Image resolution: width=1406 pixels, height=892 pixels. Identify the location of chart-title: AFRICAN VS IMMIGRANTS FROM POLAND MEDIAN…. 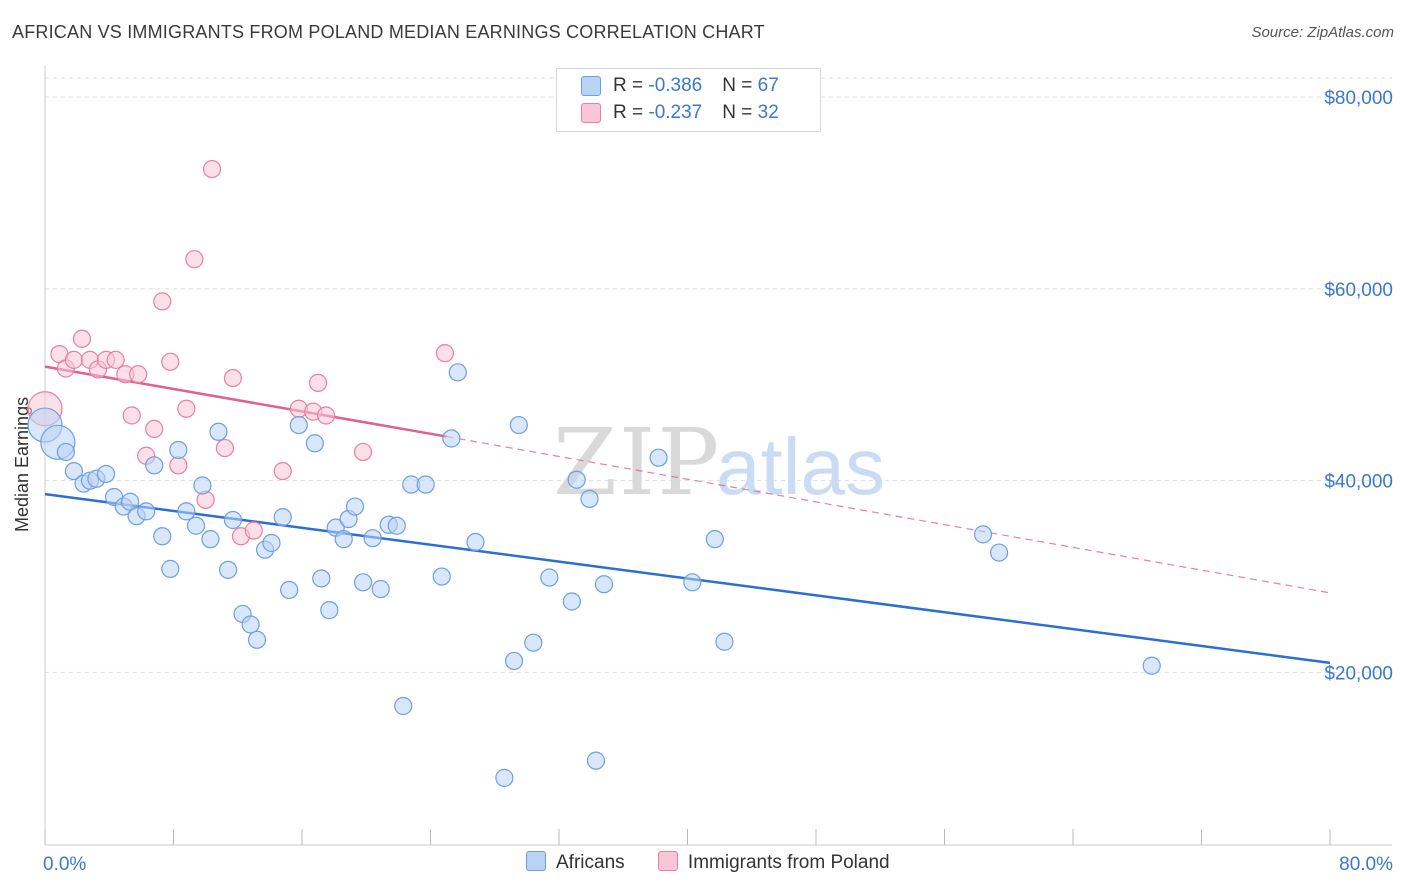
(388, 32).